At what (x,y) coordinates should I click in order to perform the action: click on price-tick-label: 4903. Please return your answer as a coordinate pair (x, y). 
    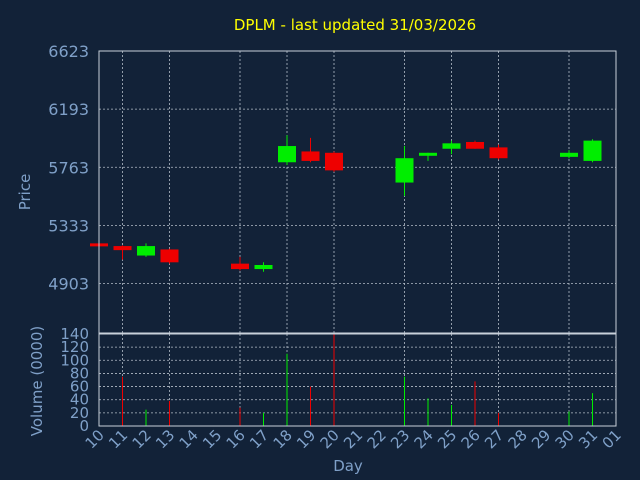
    Looking at the image, I should click on (68, 284).